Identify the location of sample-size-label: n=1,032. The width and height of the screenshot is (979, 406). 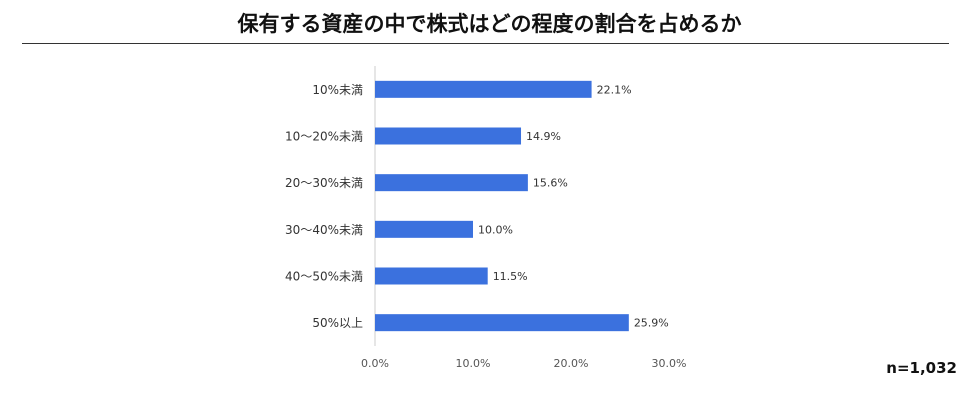
(921, 368).